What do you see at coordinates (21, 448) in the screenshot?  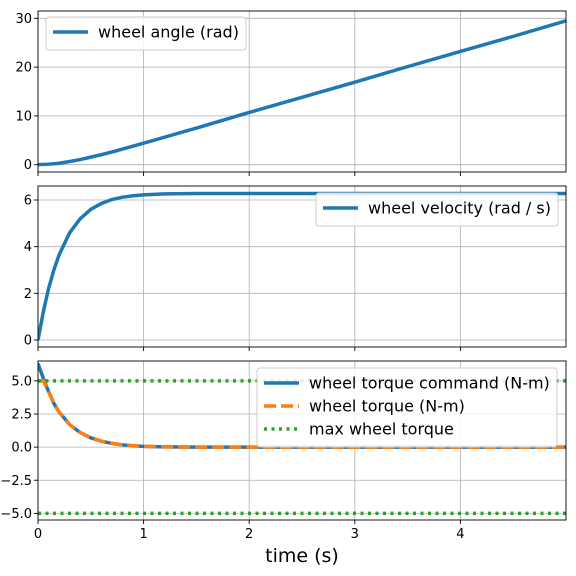 I see `y-tick-label: 0.0` at bounding box center [21, 448].